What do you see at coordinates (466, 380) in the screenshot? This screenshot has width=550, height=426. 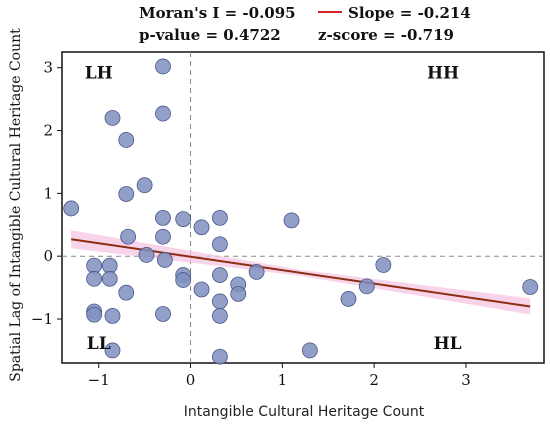 I see `x-tick-label: 3` at bounding box center [466, 380].